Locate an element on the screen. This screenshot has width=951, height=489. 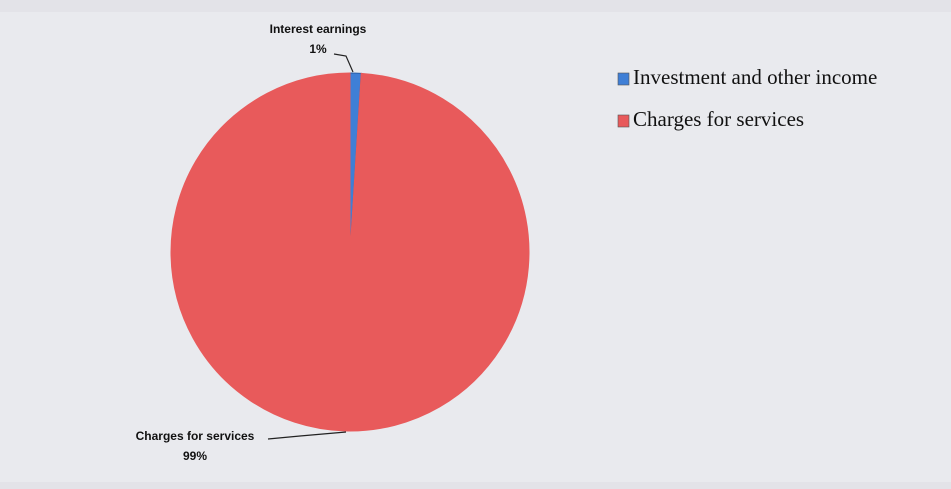
data-label-name: Charges for services is located at coordinates (195, 436).